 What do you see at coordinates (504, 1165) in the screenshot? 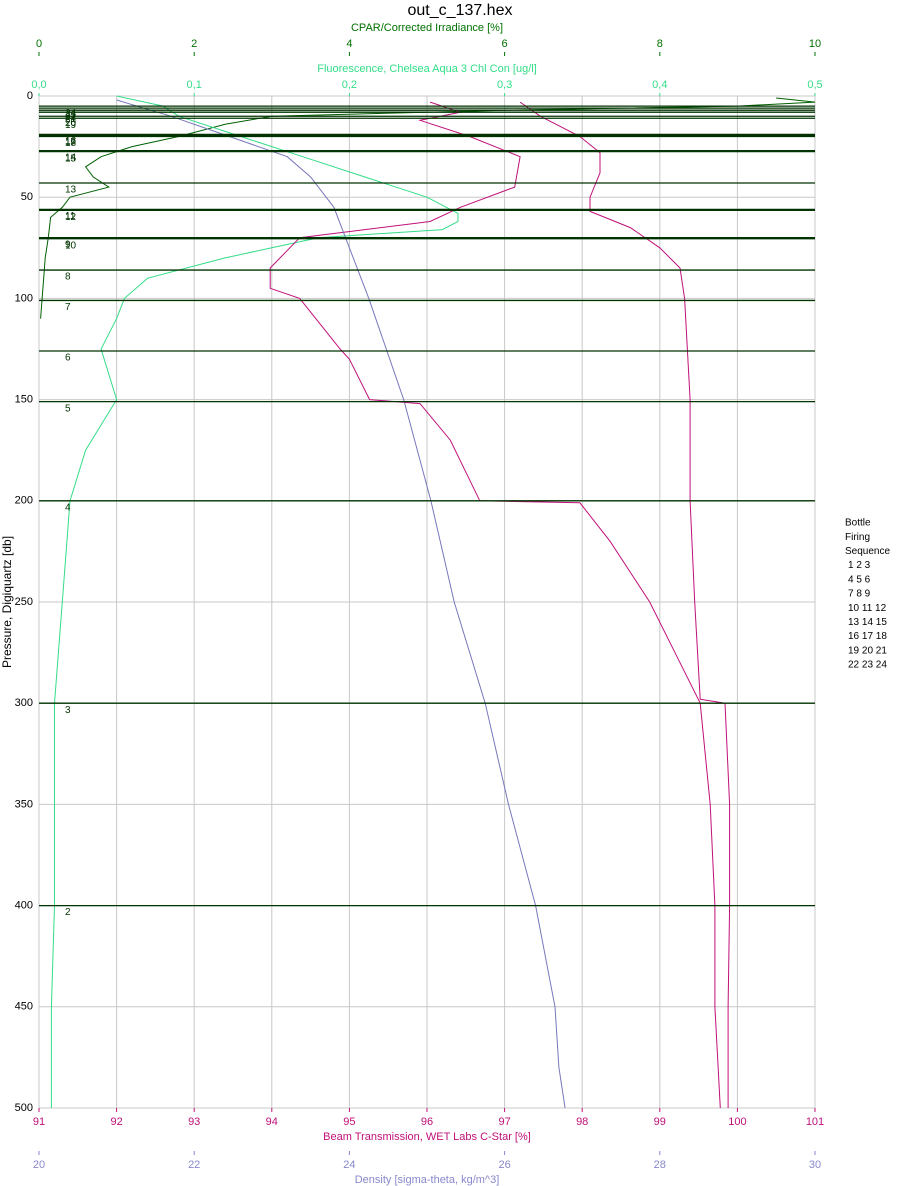
I see `x-tick-label: 26` at bounding box center [504, 1165].